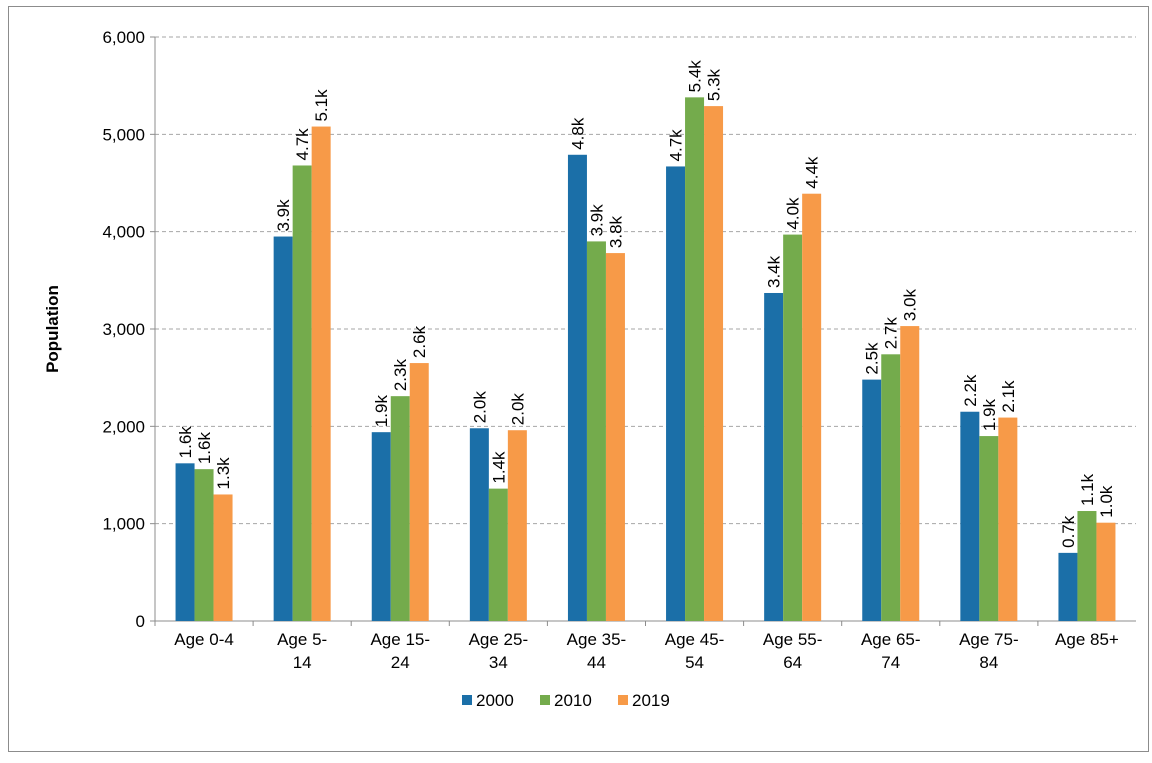 Image resolution: width=1152 pixels, height=763 pixels. I want to click on x-tick-label: Age 0-4, so click(204, 639).